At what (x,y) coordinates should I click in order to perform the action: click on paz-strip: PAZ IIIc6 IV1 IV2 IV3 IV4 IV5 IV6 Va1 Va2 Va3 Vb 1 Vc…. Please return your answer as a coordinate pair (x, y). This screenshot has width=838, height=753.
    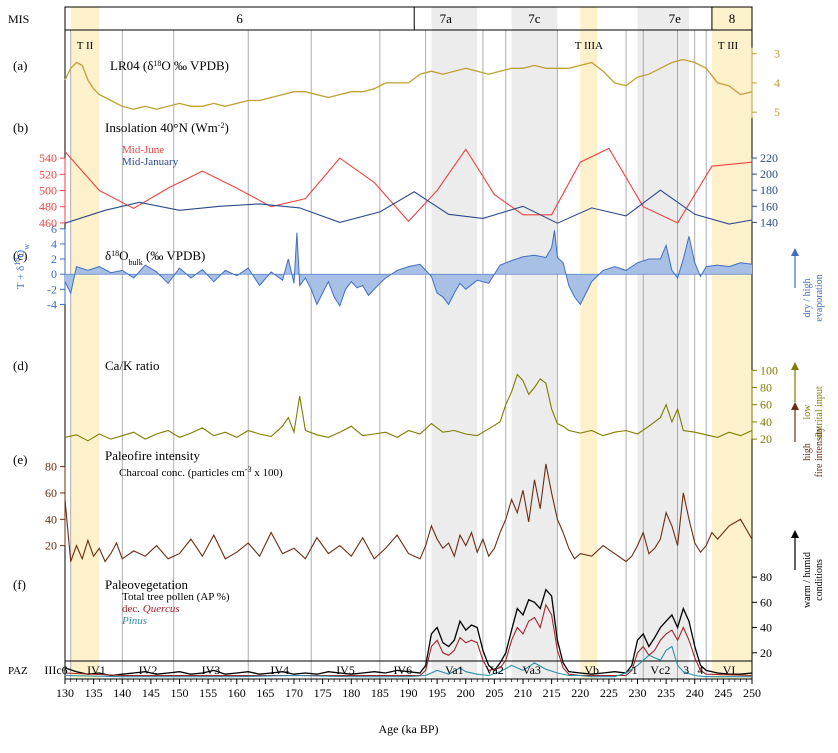
    Looking at the image, I should click on (371, 670).